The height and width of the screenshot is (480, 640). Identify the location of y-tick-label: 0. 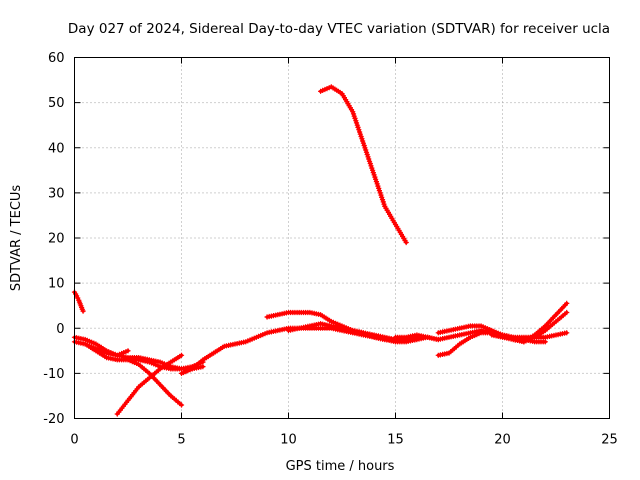
(60, 329).